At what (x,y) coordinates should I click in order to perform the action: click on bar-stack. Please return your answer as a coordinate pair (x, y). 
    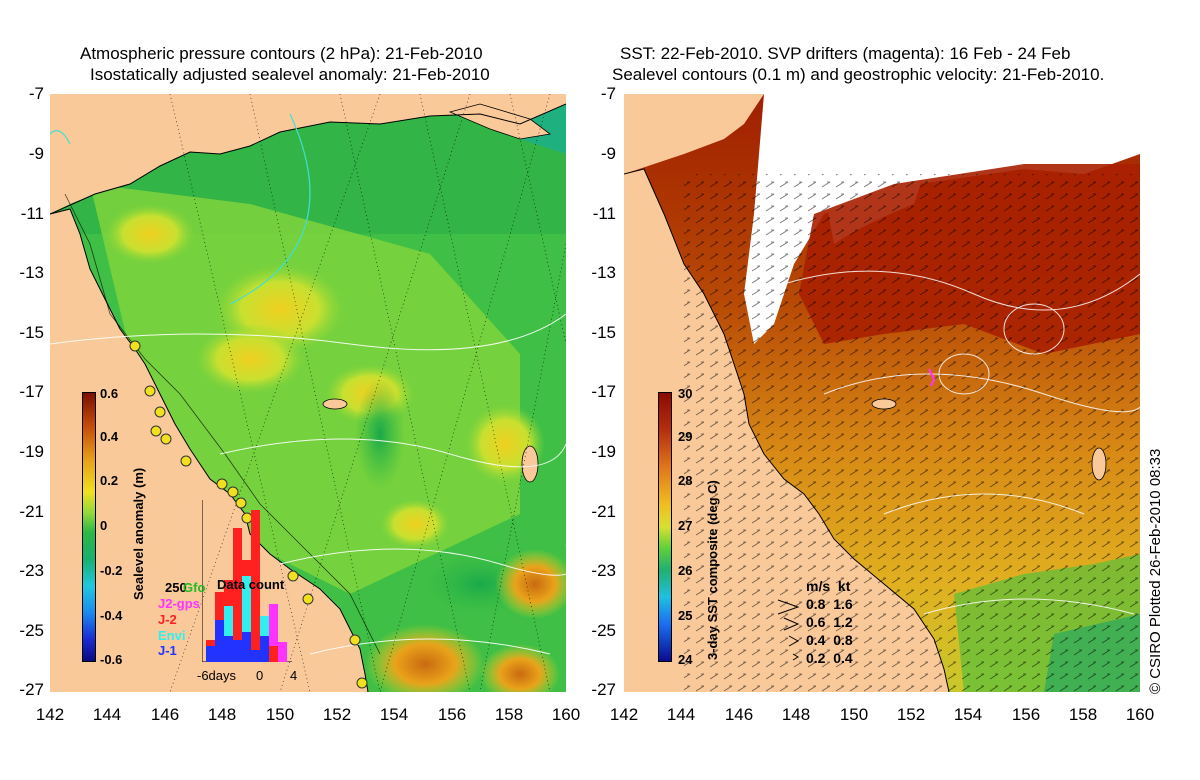
    Looking at the image, I should click on (246, 586).